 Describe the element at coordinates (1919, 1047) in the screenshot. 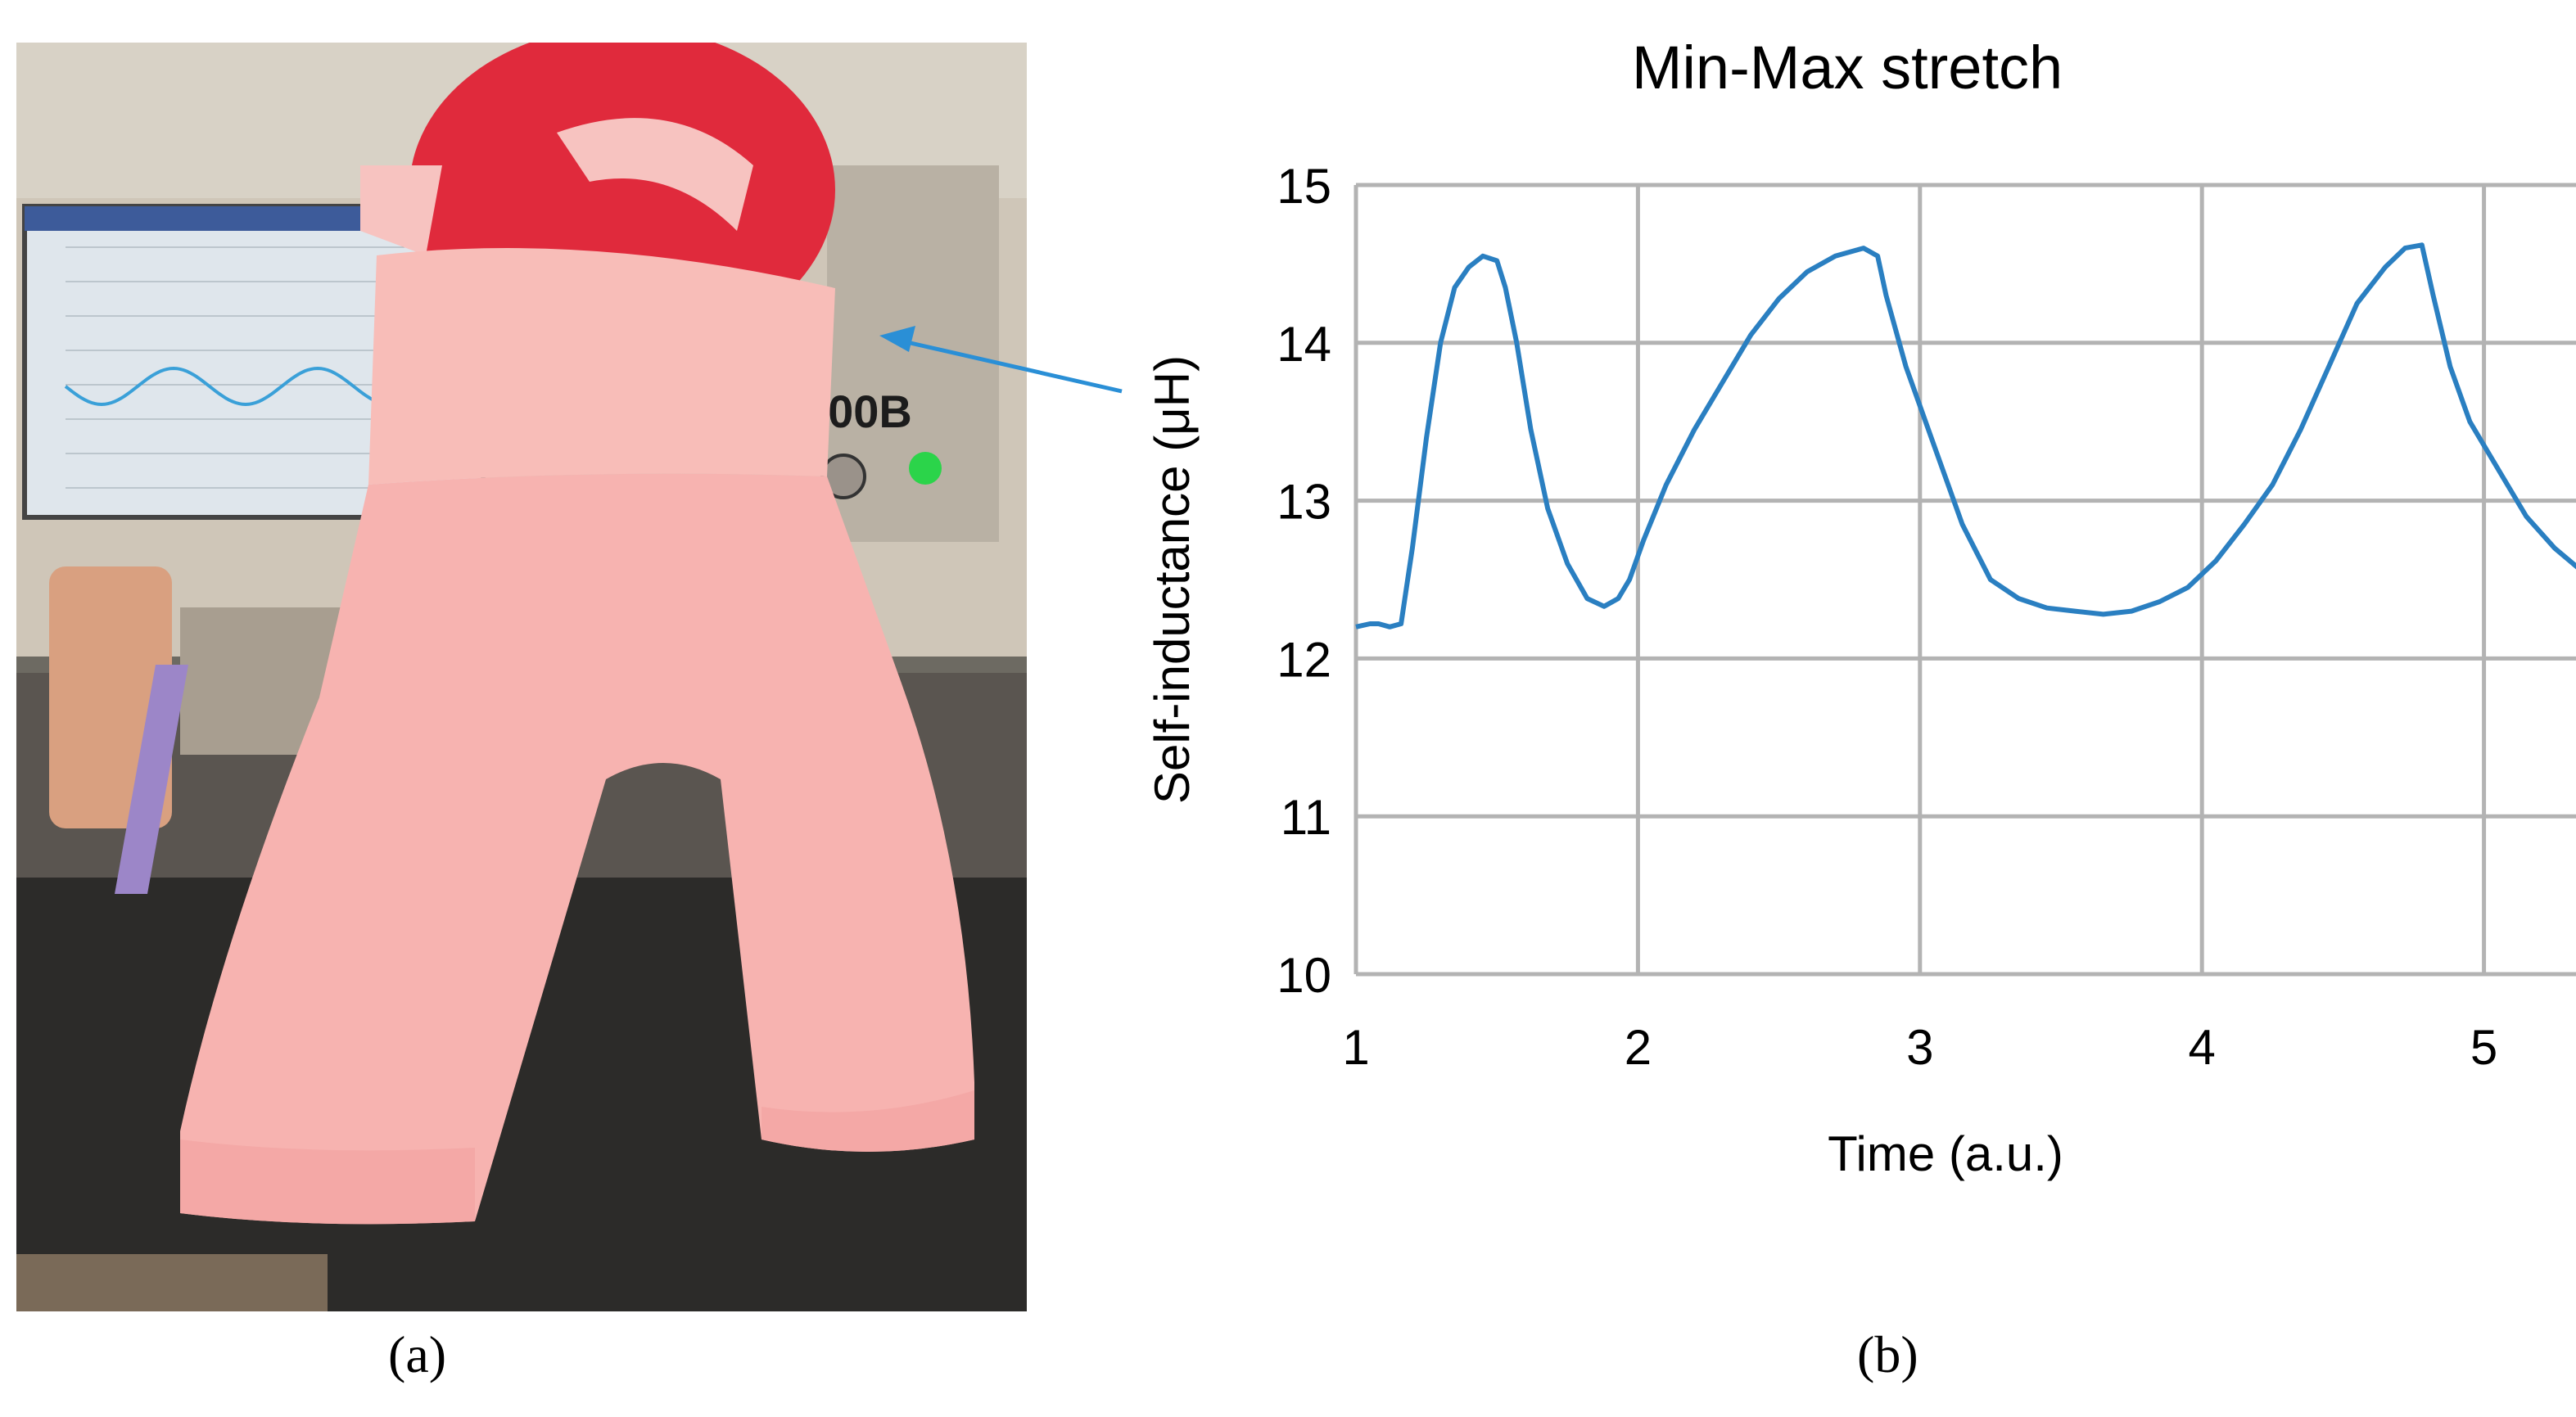

I see `x-tick-label: 3` at that location.